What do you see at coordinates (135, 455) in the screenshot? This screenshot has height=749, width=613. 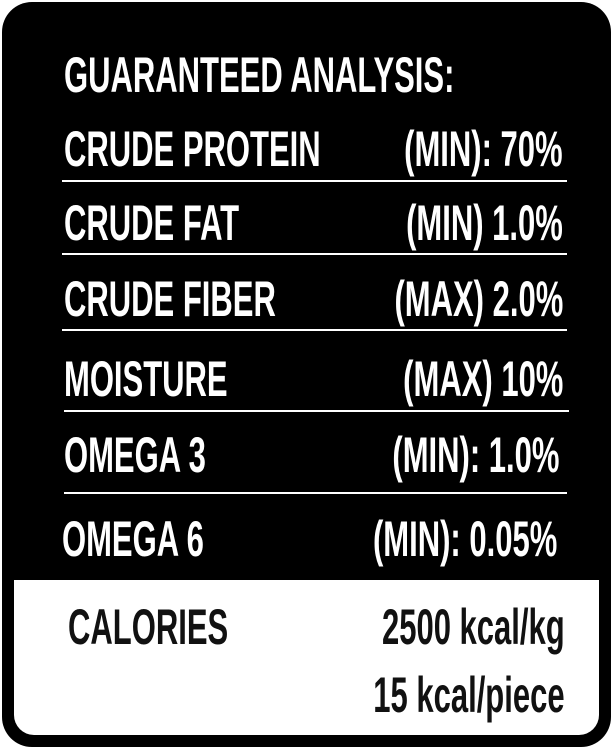 I see `row-name: OMEGA 3` at bounding box center [135, 455].